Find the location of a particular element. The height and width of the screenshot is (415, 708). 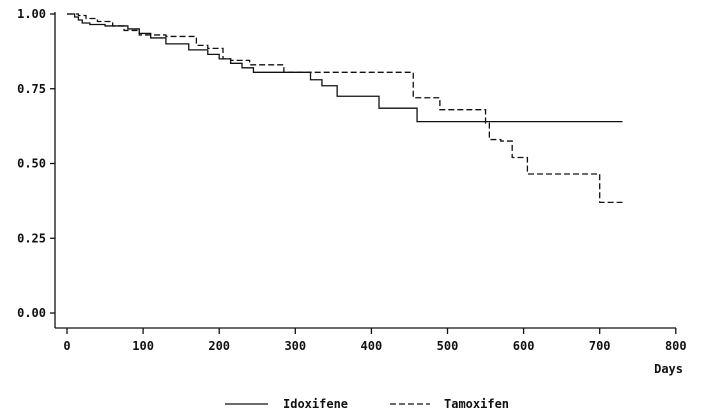

y-tick-label: 1.00 is located at coordinates (31, 14).